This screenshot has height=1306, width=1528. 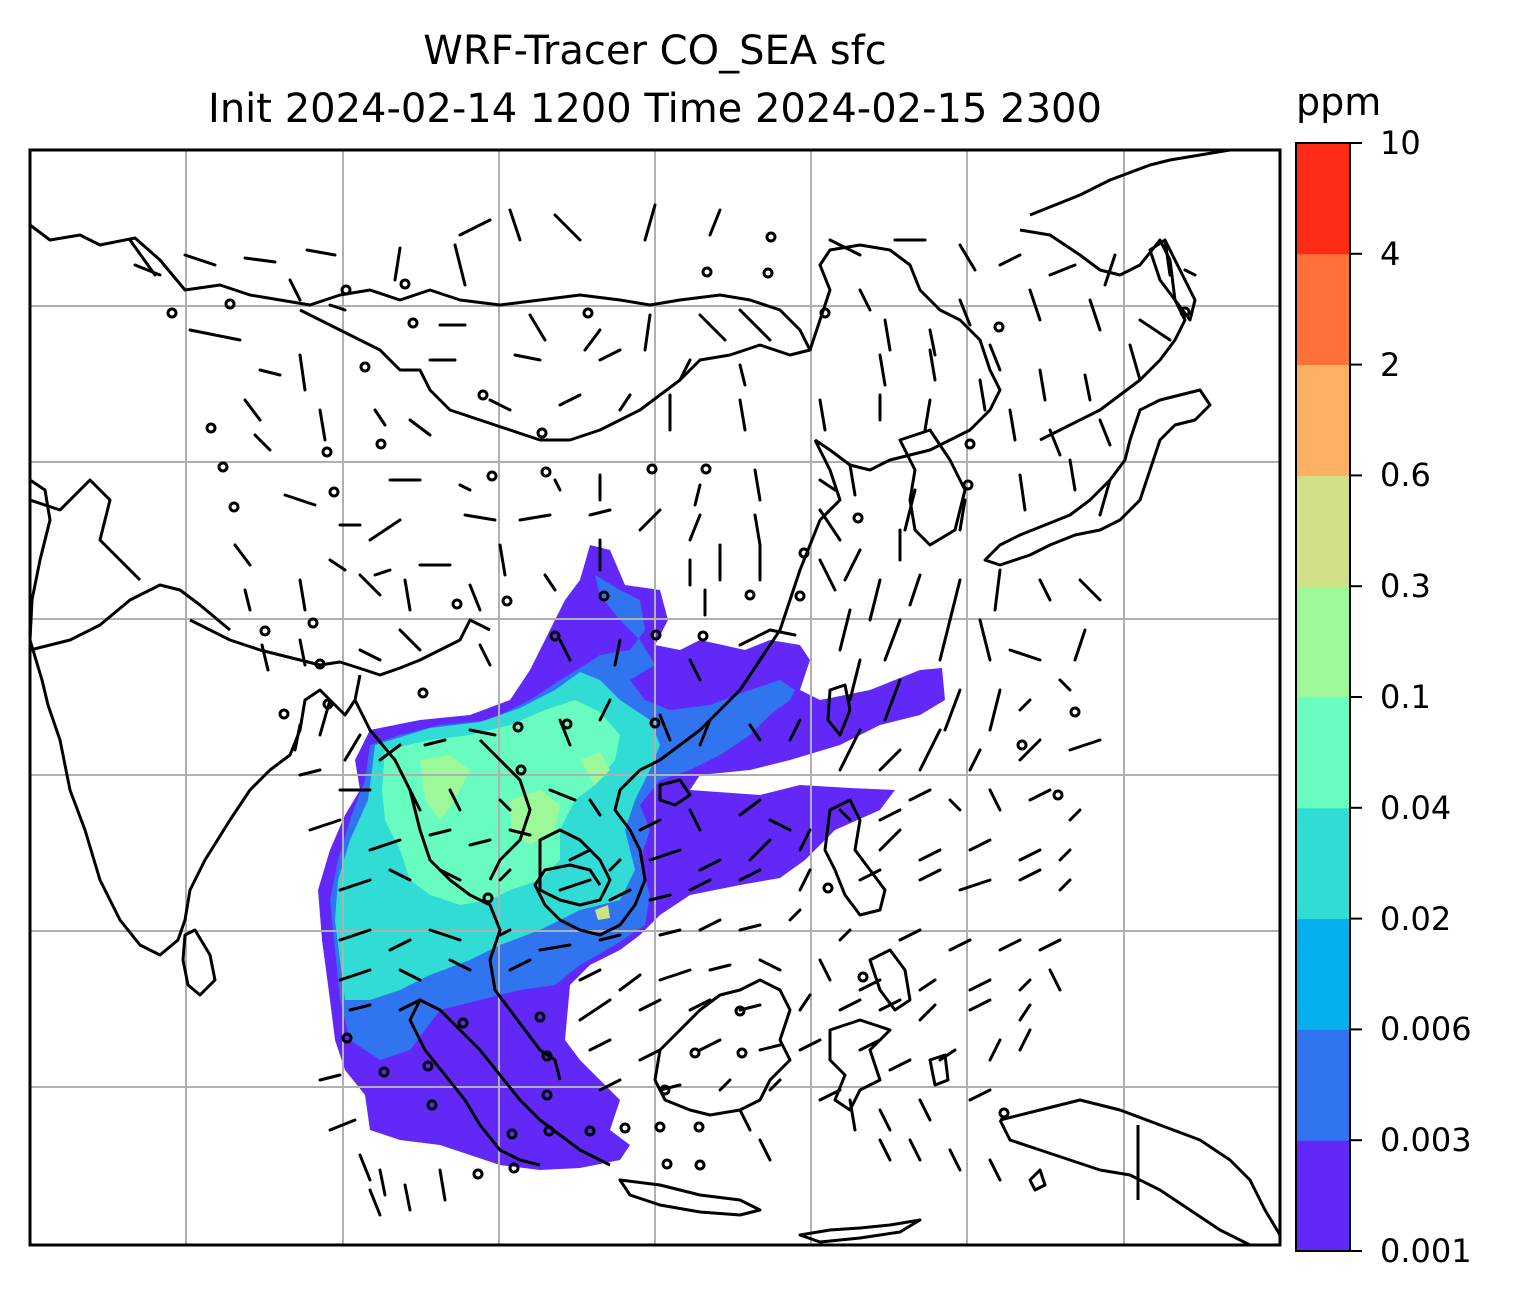 I want to click on colorbar-tick-label: 0.003, so click(x=1426, y=1140).